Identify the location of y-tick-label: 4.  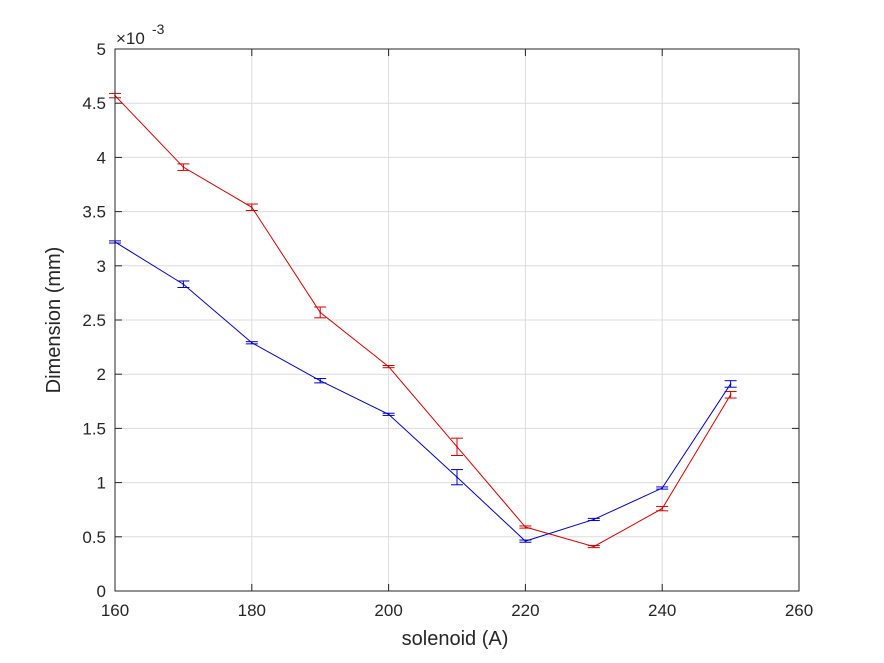
(101, 157).